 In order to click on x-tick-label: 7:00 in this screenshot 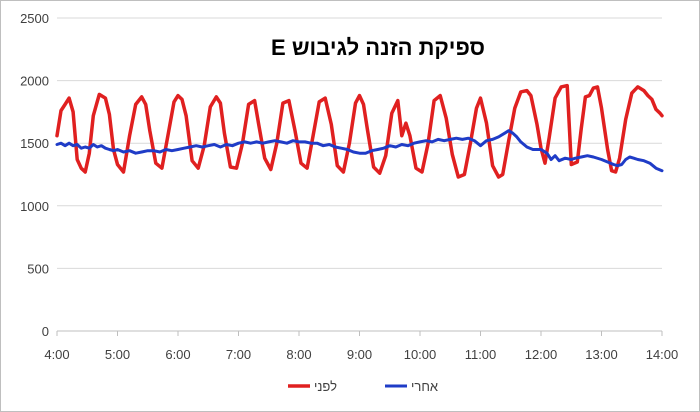, I will do `click(238, 354)`.